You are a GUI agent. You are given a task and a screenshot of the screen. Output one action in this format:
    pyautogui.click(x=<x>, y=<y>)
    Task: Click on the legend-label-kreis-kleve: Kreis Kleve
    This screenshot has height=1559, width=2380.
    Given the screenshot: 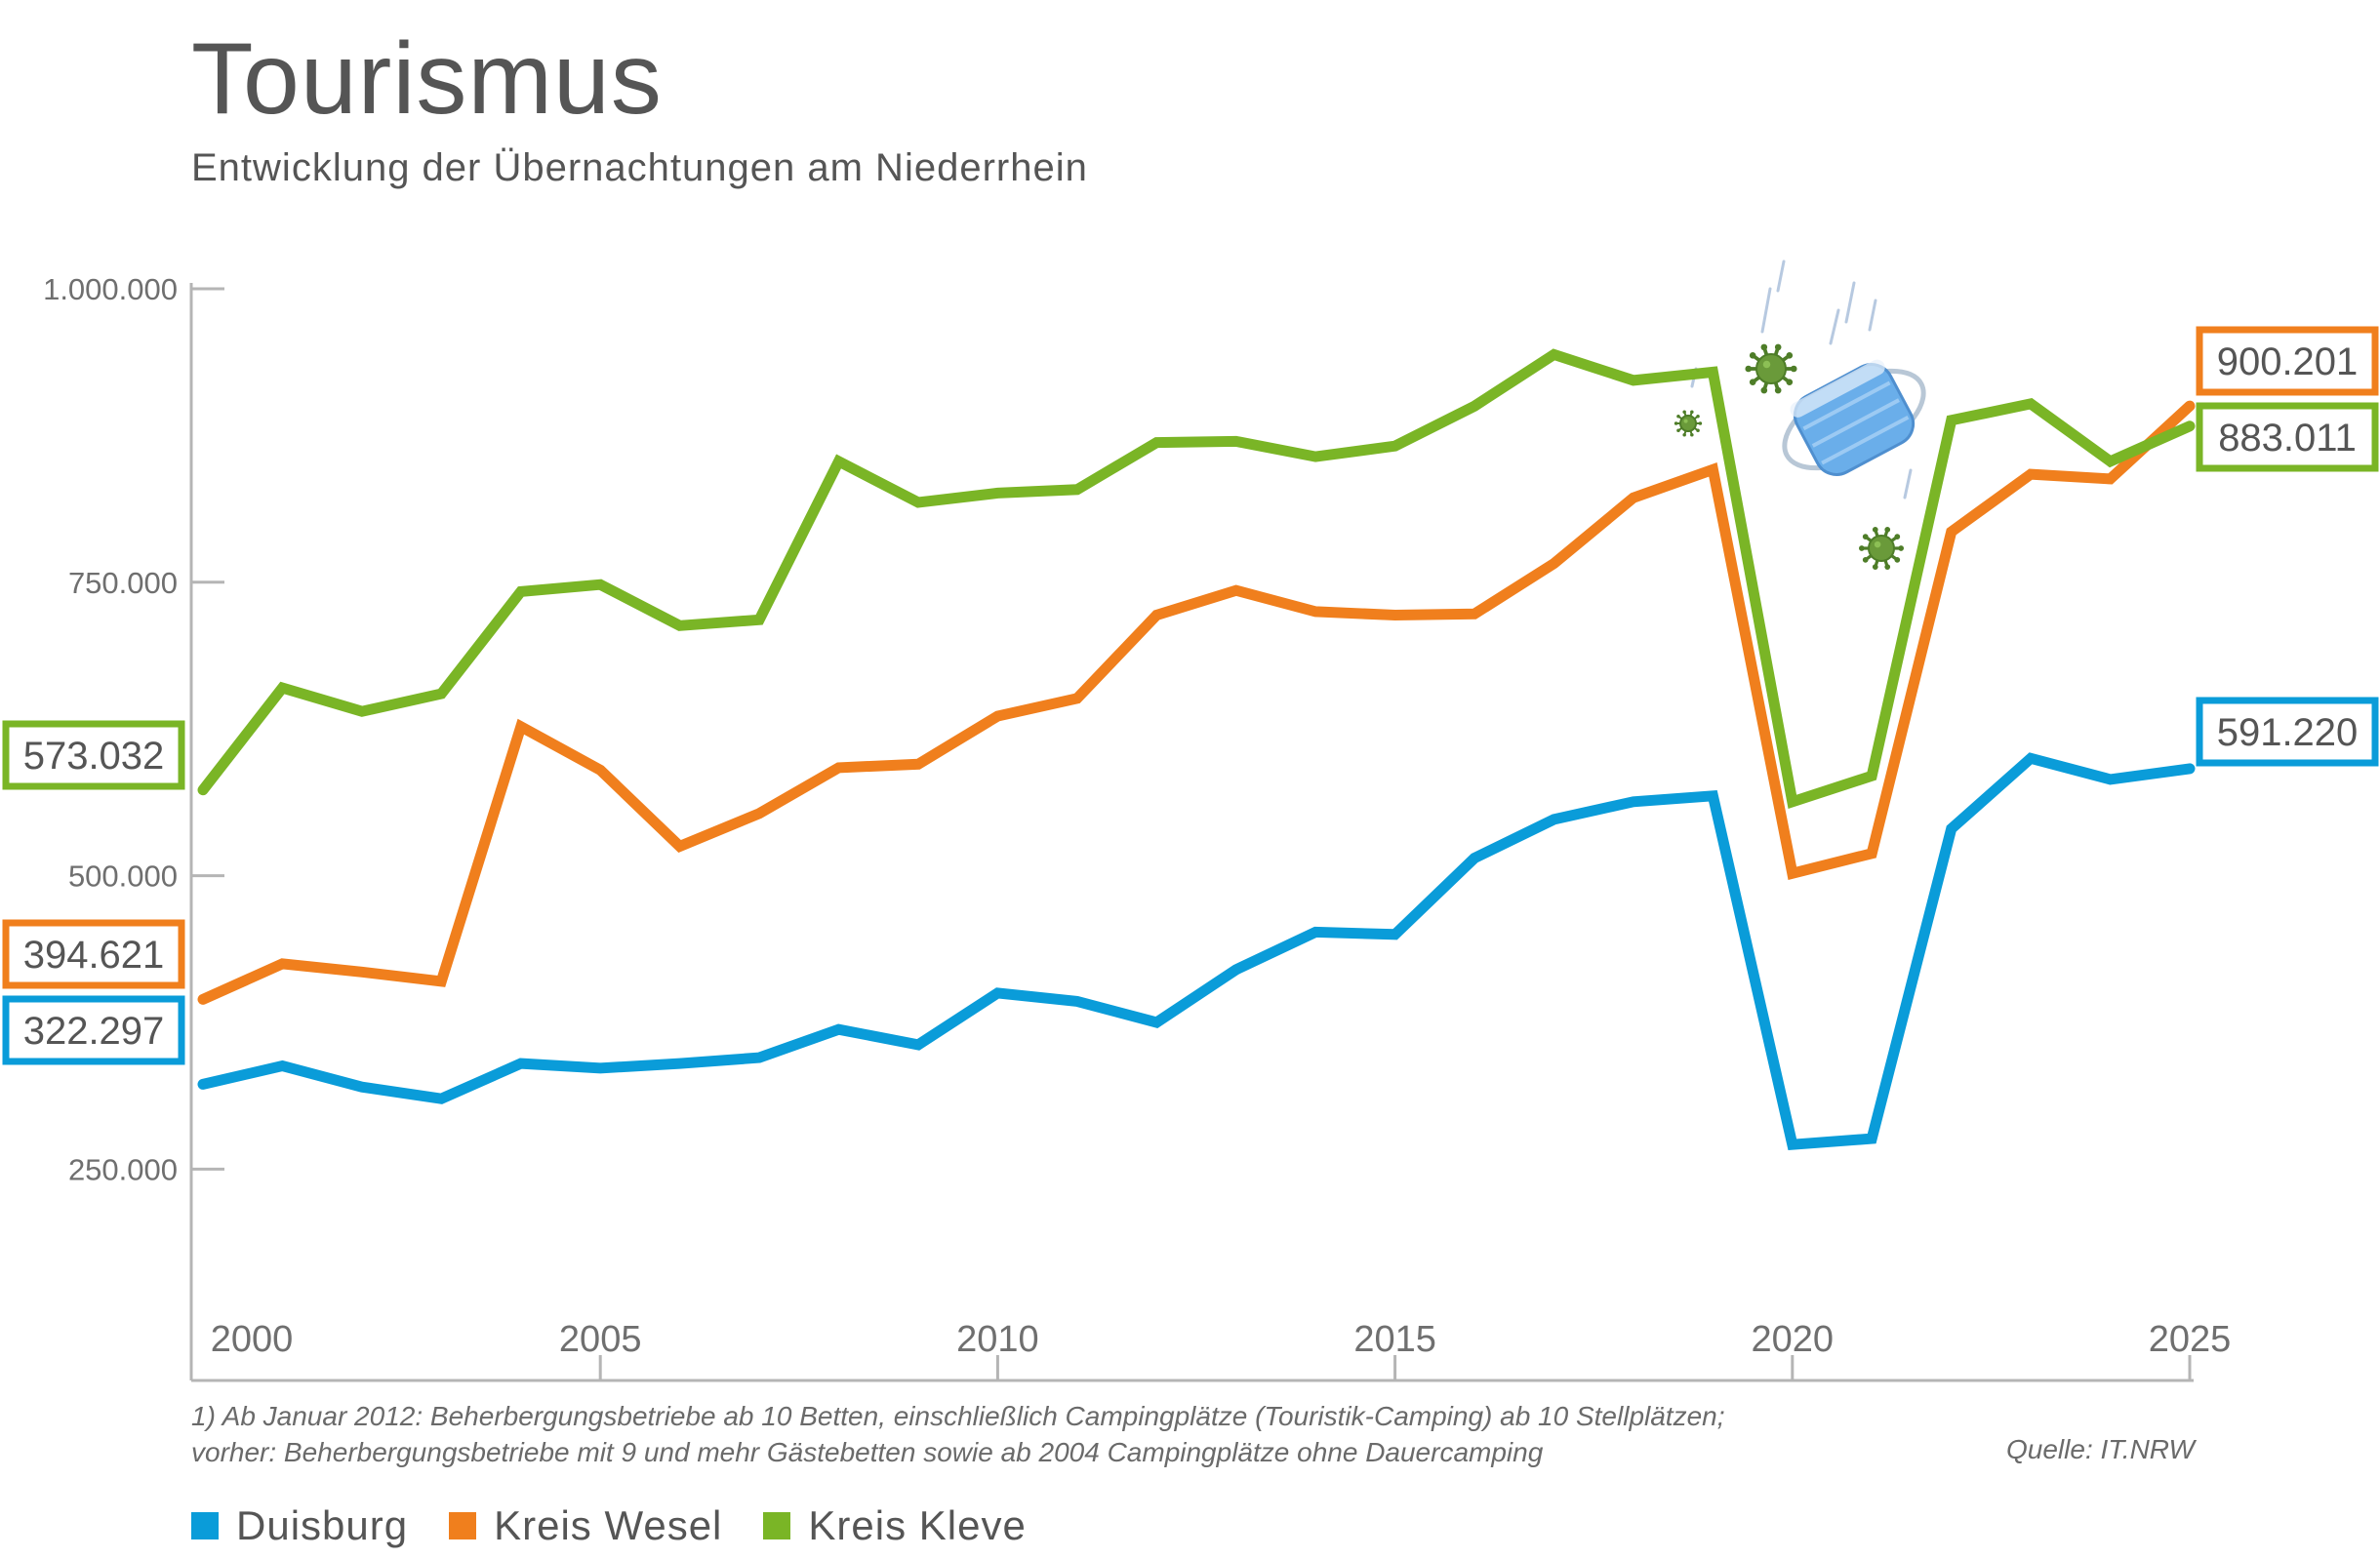 What is the action you would take?
    pyautogui.click(x=917, y=1525)
    